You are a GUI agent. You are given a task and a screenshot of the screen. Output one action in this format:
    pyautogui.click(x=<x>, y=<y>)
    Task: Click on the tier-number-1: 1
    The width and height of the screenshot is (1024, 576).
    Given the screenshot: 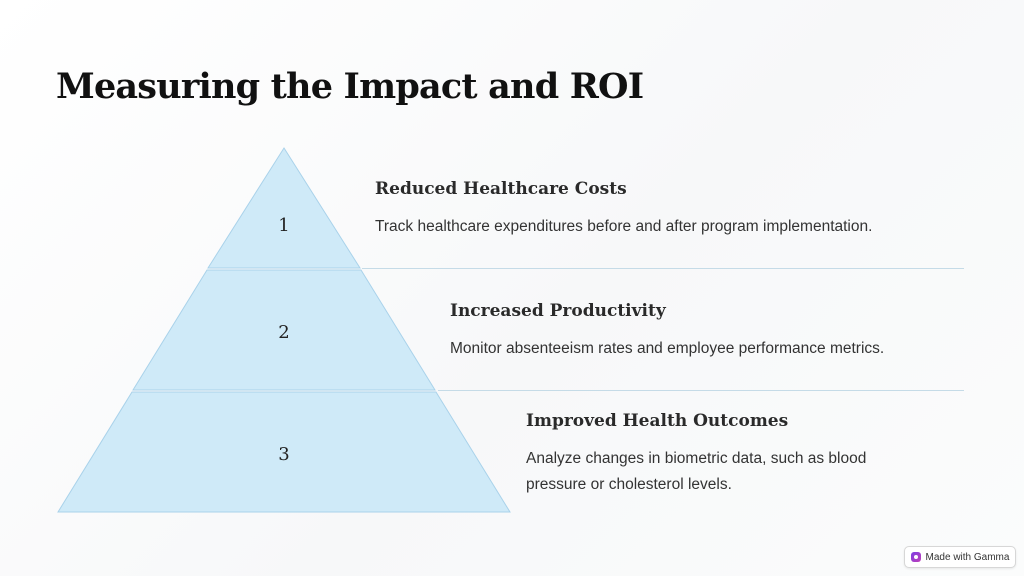 What is the action you would take?
    pyautogui.click(x=283, y=225)
    